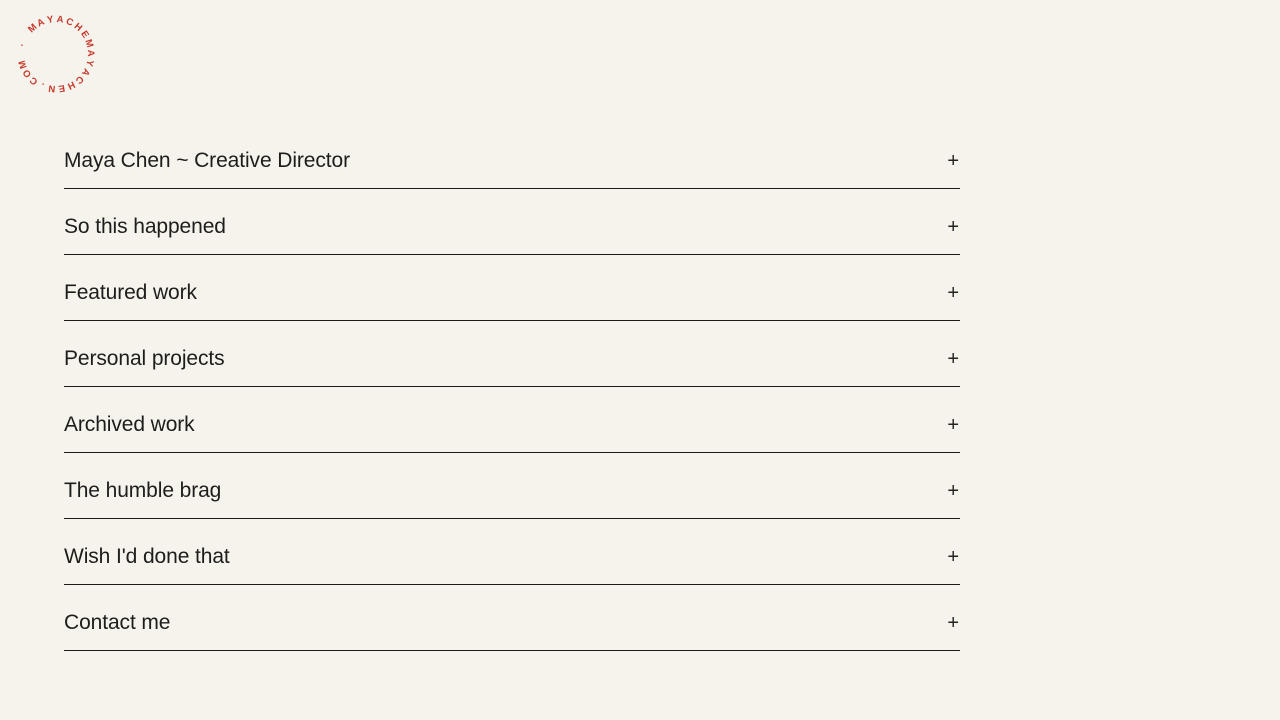  What do you see at coordinates (512, 486) in the screenshot?
I see `accordion-item-humble-brag: The humble brag +` at bounding box center [512, 486].